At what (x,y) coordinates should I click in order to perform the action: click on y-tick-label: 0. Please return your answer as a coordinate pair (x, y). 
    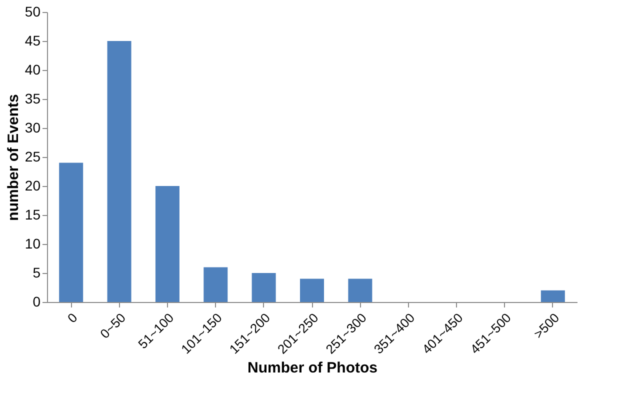
    Looking at the image, I should click on (36, 302).